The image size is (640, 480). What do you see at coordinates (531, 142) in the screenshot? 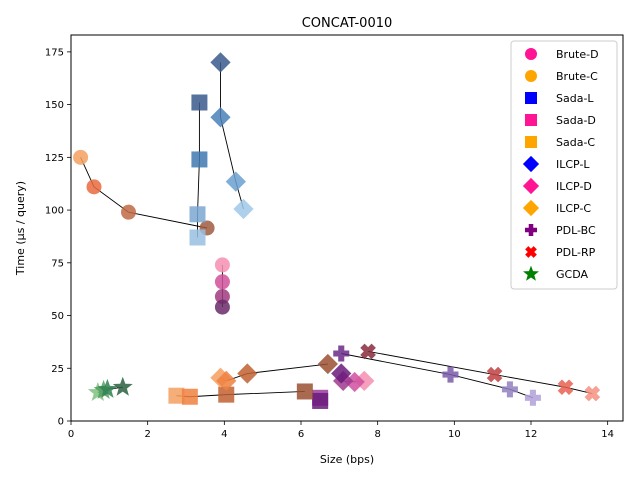
I see `legend-marker-sada-c` at bounding box center [531, 142].